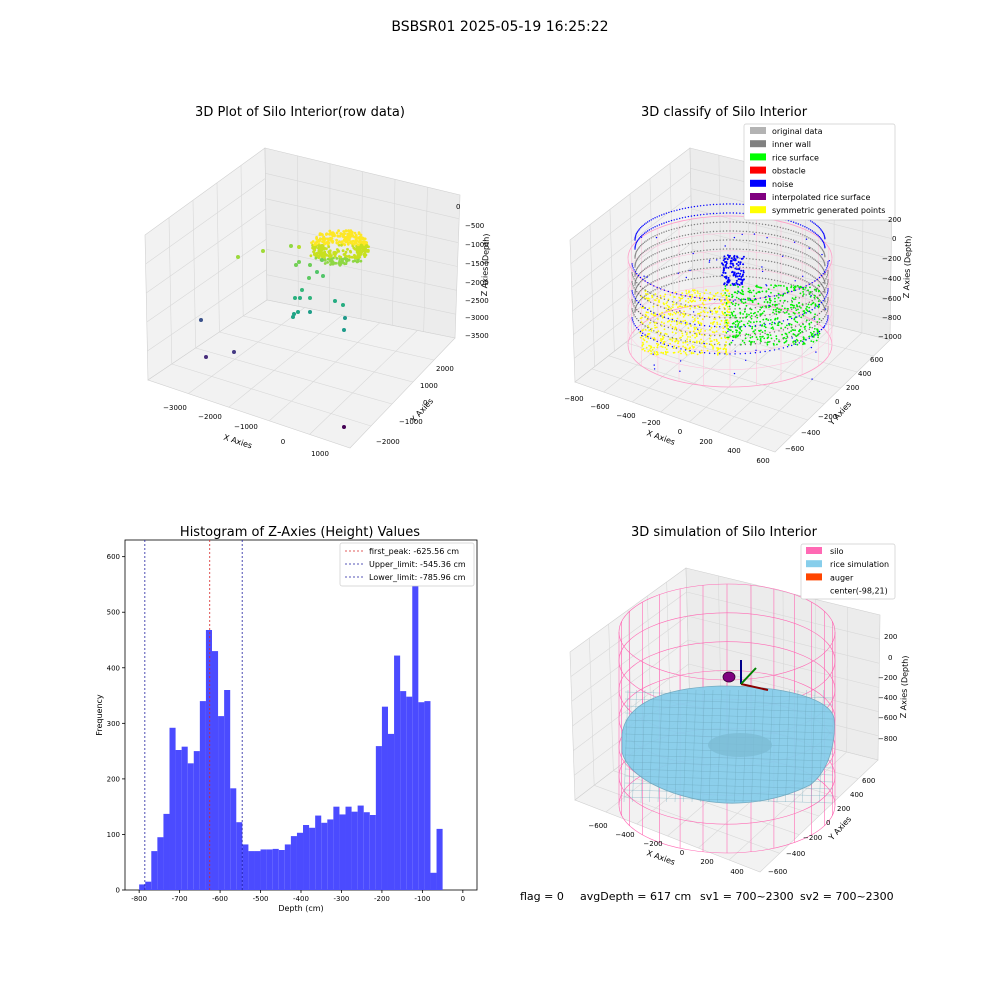 The width and height of the screenshot is (1000, 1000). Describe the element at coordinates (660, 857) in the screenshot. I see `sim-xlabel: X Axies` at that location.